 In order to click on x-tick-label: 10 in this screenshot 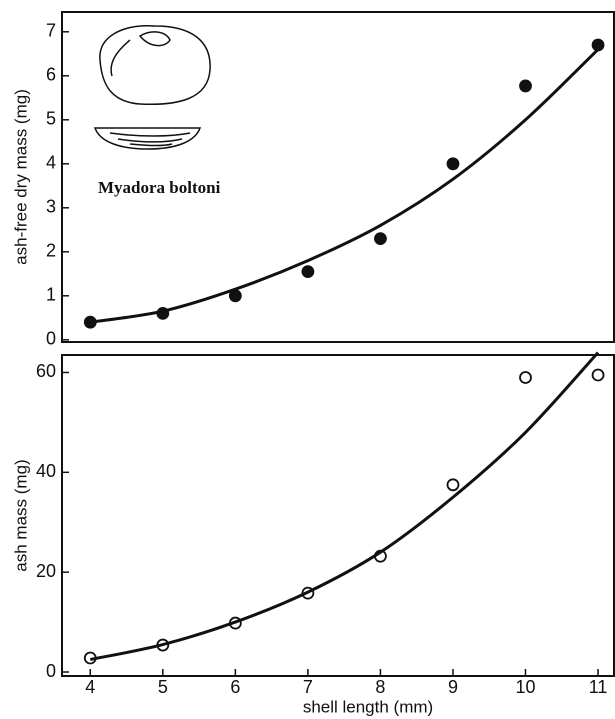, I will do `click(525, 687)`.